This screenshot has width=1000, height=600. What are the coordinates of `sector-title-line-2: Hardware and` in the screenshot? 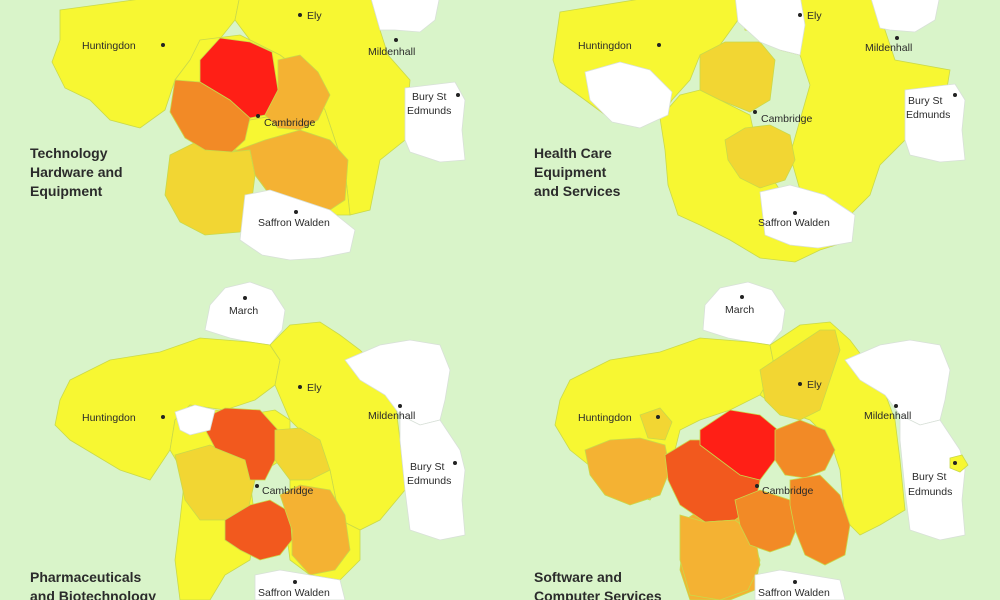 It's located at (76, 172).